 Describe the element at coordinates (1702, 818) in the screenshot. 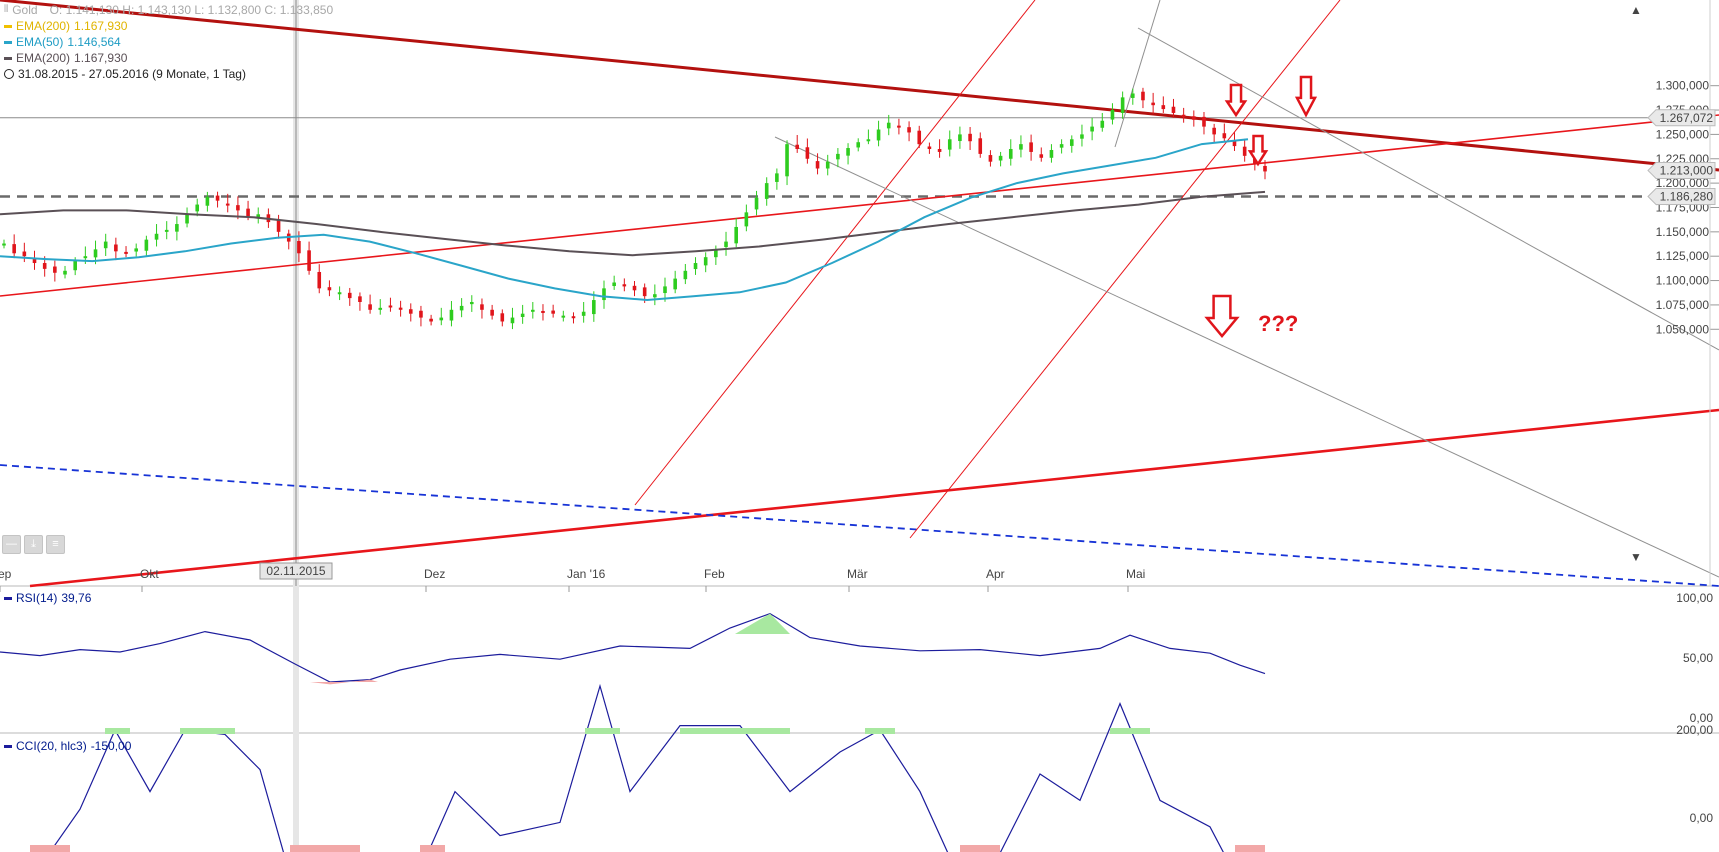

I see `cci-tick-label: 0,00` at that location.